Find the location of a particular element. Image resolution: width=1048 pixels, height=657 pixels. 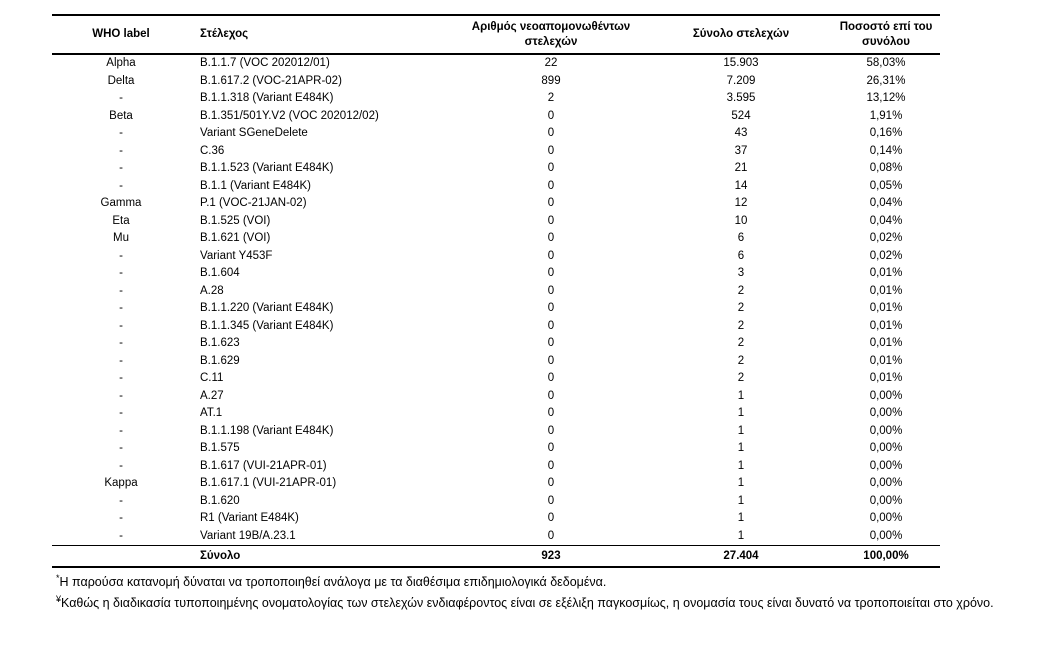

table-row: - B.1.1.523 (Variant E484K) 0 21 0,08% is located at coordinates (496, 169).